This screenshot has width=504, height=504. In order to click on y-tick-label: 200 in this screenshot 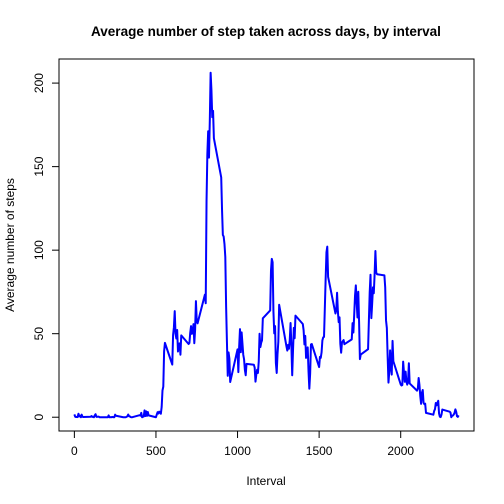, I will do `click(39, 83)`.